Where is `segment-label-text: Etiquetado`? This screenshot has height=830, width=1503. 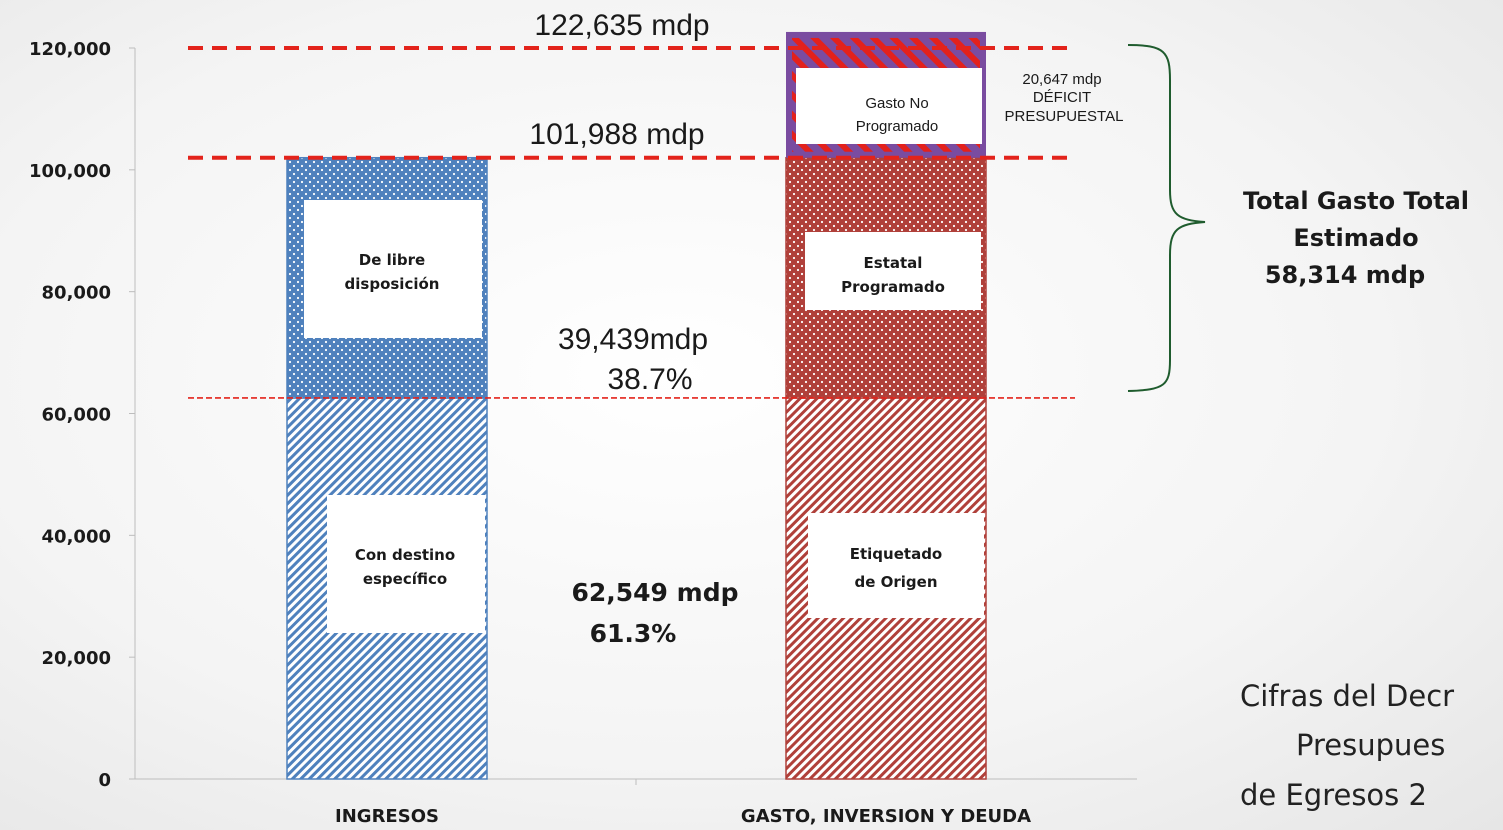
segment-label-text: Etiquetado is located at coordinates (896, 554).